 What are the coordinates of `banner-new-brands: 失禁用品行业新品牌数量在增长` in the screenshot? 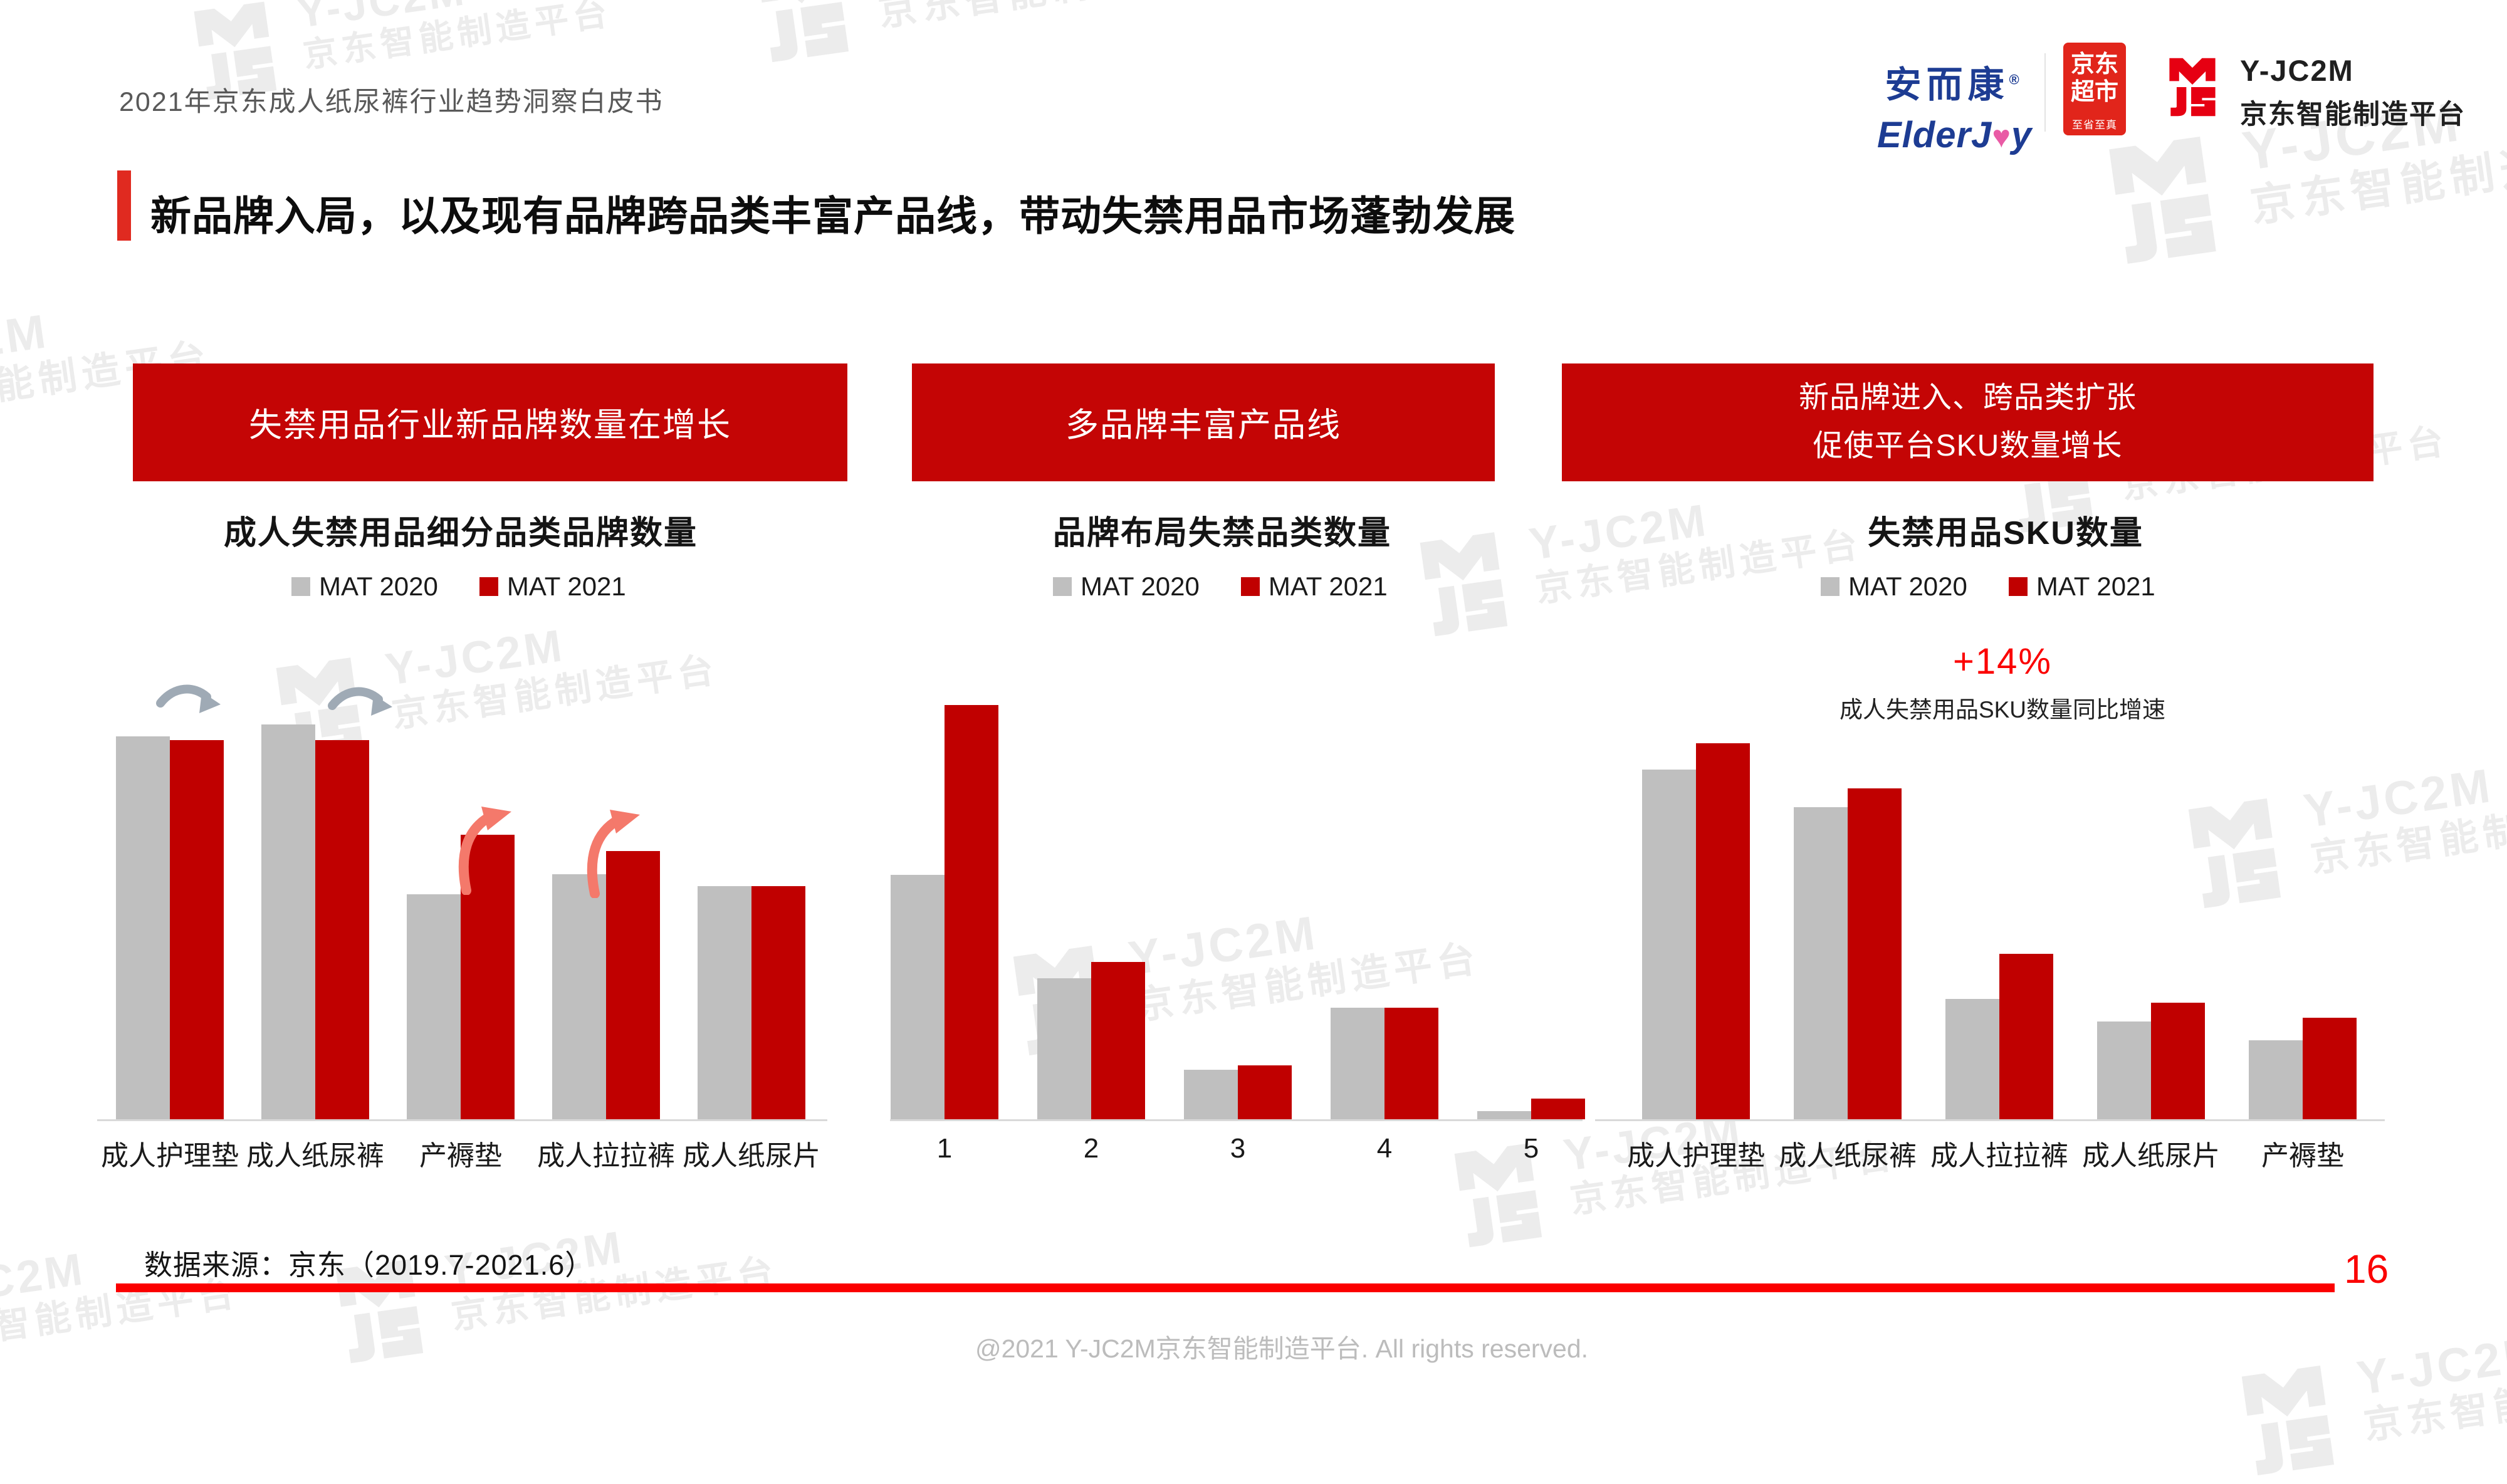 It's located at (490, 422).